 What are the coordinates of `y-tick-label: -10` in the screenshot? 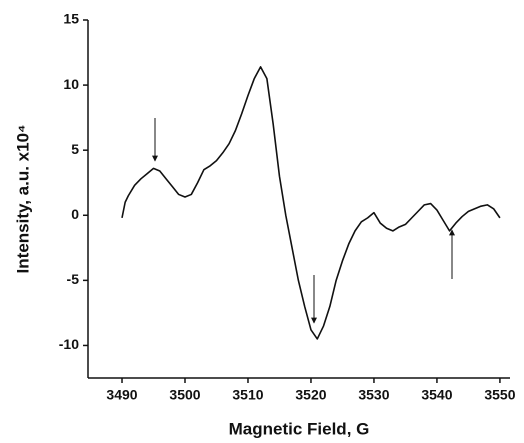 It's located at (69, 344).